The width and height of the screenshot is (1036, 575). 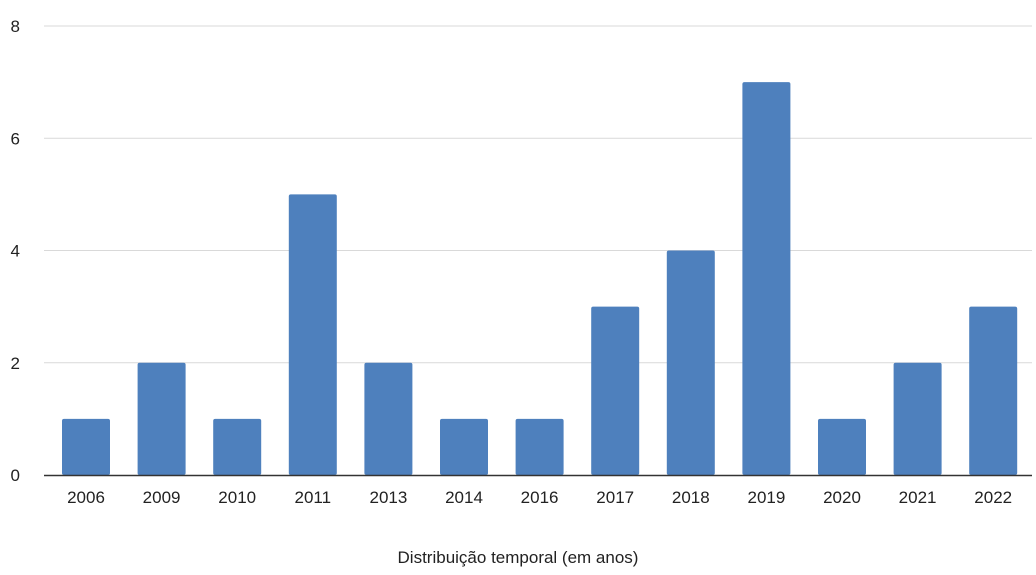 I want to click on x-tick-label: 2009, so click(x=162, y=497).